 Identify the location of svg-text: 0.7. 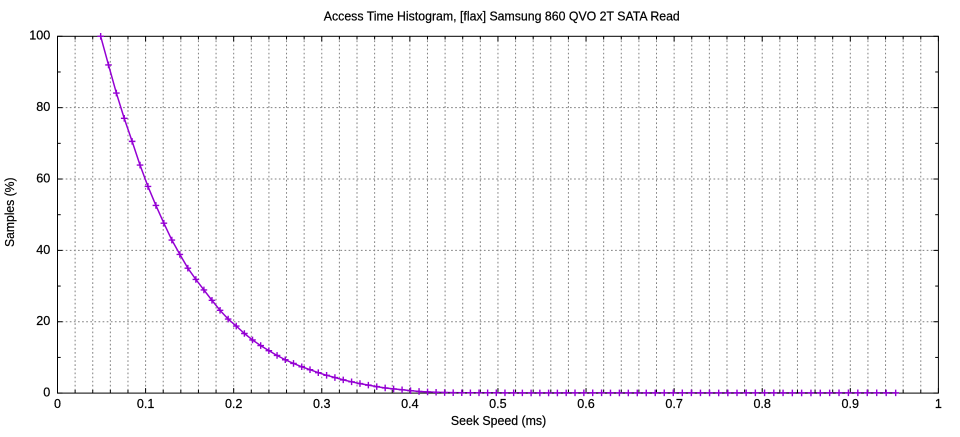
(674, 403).